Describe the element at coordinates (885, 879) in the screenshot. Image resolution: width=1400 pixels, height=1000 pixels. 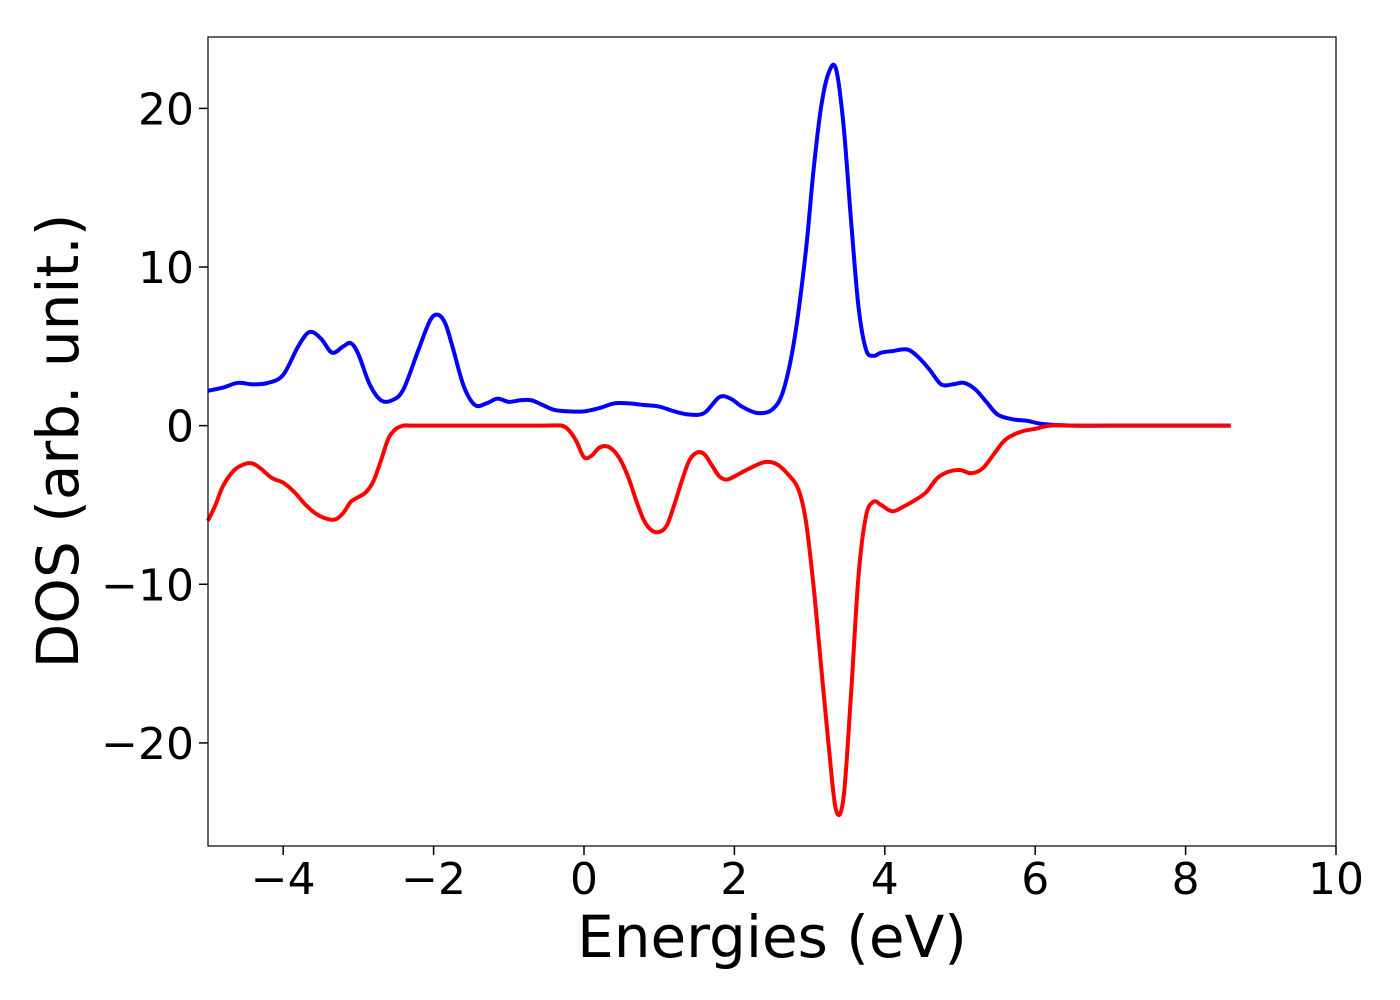
I see `x-tick-label: 4` at that location.